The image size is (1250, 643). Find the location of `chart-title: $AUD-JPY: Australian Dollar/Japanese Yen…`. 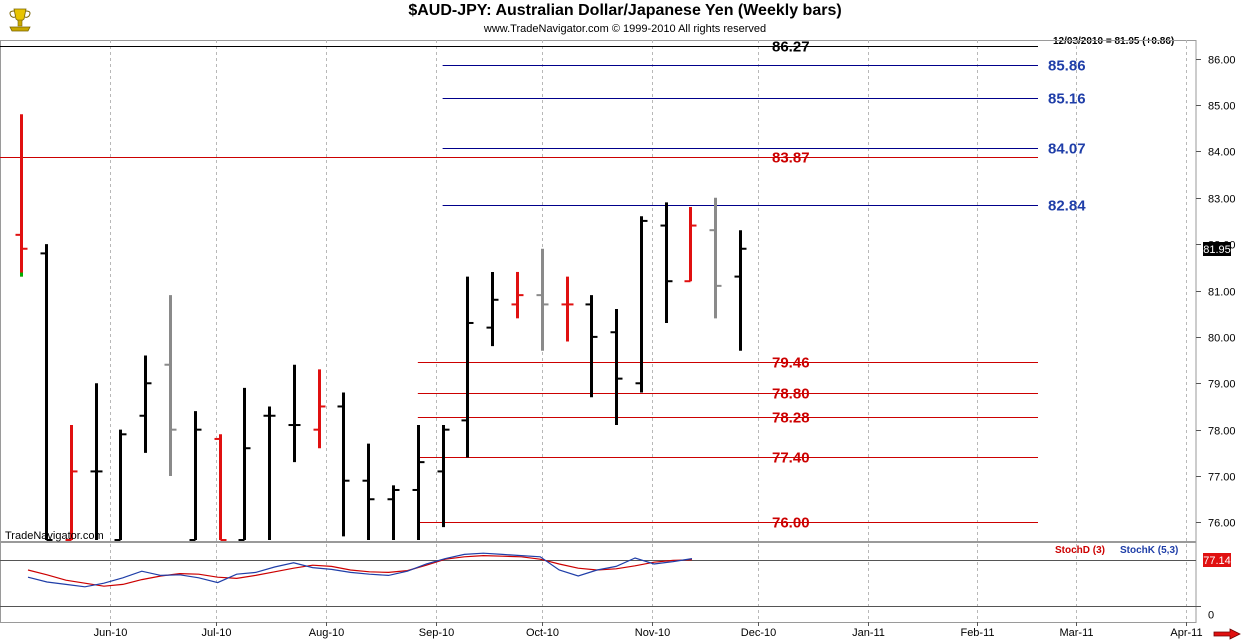

chart-title: $AUD-JPY: Australian Dollar/Japanese Yen… is located at coordinates (625, 10).